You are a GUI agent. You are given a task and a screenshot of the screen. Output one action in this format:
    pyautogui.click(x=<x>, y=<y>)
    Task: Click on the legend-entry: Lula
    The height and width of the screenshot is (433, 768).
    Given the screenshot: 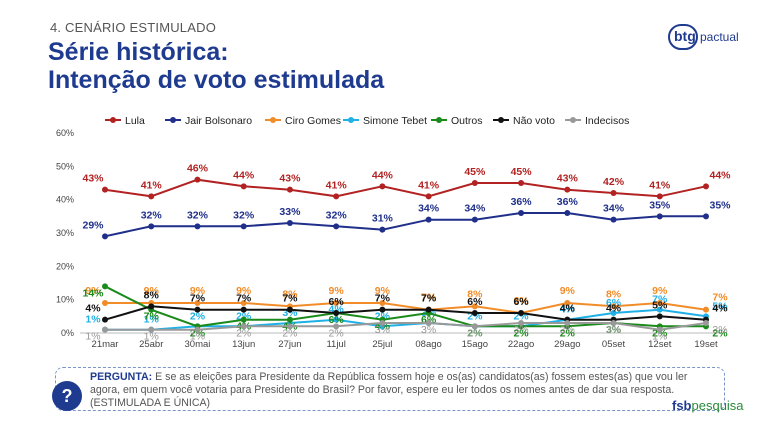 What is the action you would take?
    pyautogui.click(x=135, y=121)
    